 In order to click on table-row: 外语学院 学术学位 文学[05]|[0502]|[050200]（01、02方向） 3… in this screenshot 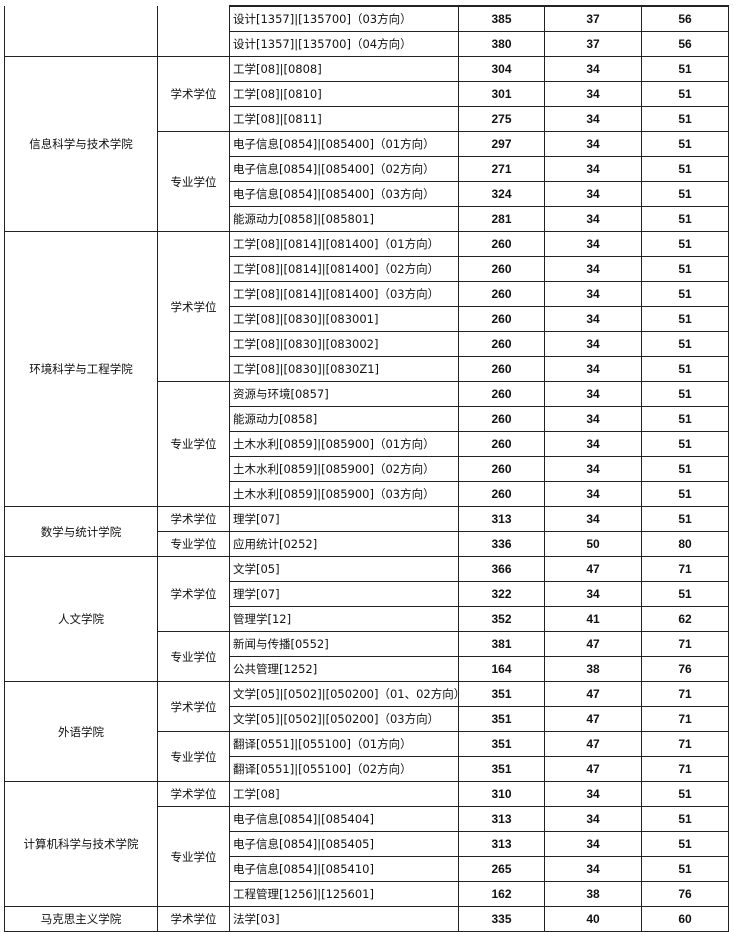, I will do `click(366, 731)`.